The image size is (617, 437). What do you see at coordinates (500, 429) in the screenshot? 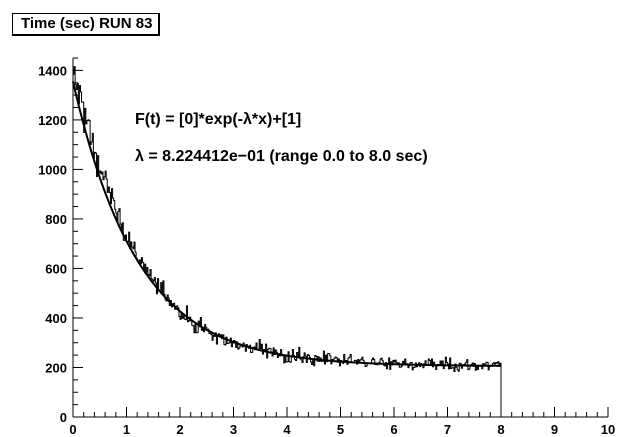
I see `x-tick-label: 8` at bounding box center [500, 429].